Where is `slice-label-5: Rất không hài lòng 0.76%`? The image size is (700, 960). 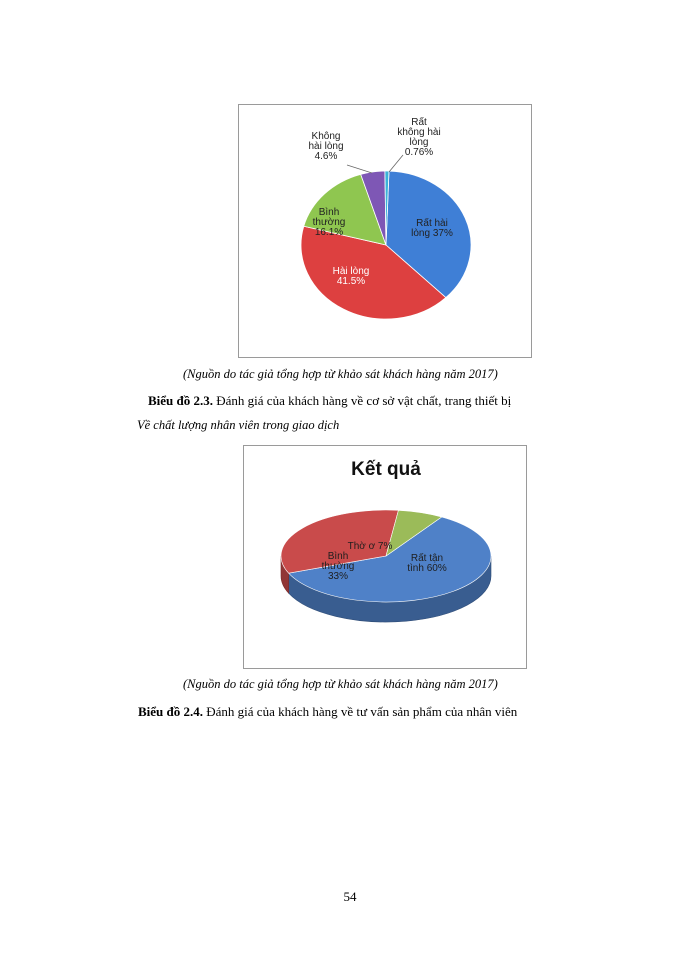
slice-label-5: Rất không hài lòng 0.76% is located at coordinates (418, 137).